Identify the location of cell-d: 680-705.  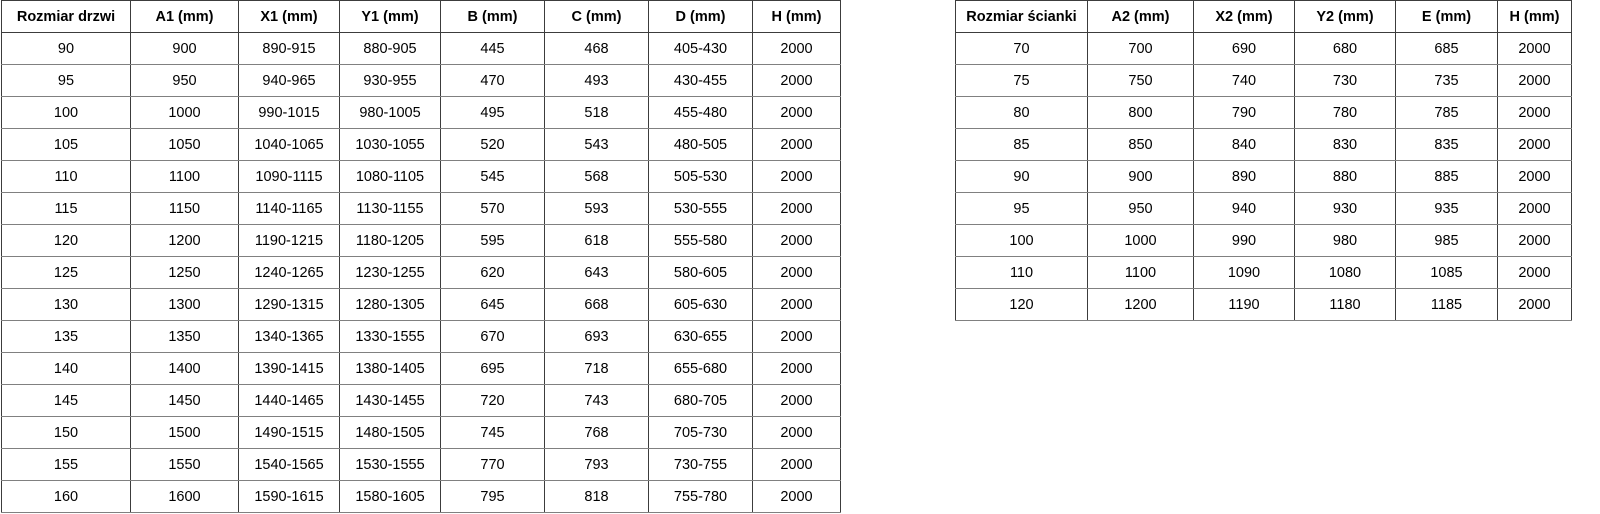
(700, 400).